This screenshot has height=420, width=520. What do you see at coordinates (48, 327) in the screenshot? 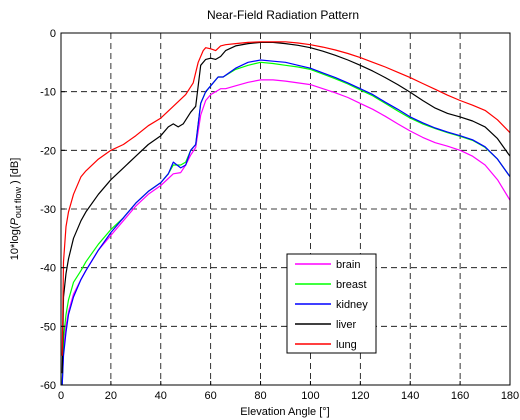
I see `y-tick-label: -50` at bounding box center [48, 327].